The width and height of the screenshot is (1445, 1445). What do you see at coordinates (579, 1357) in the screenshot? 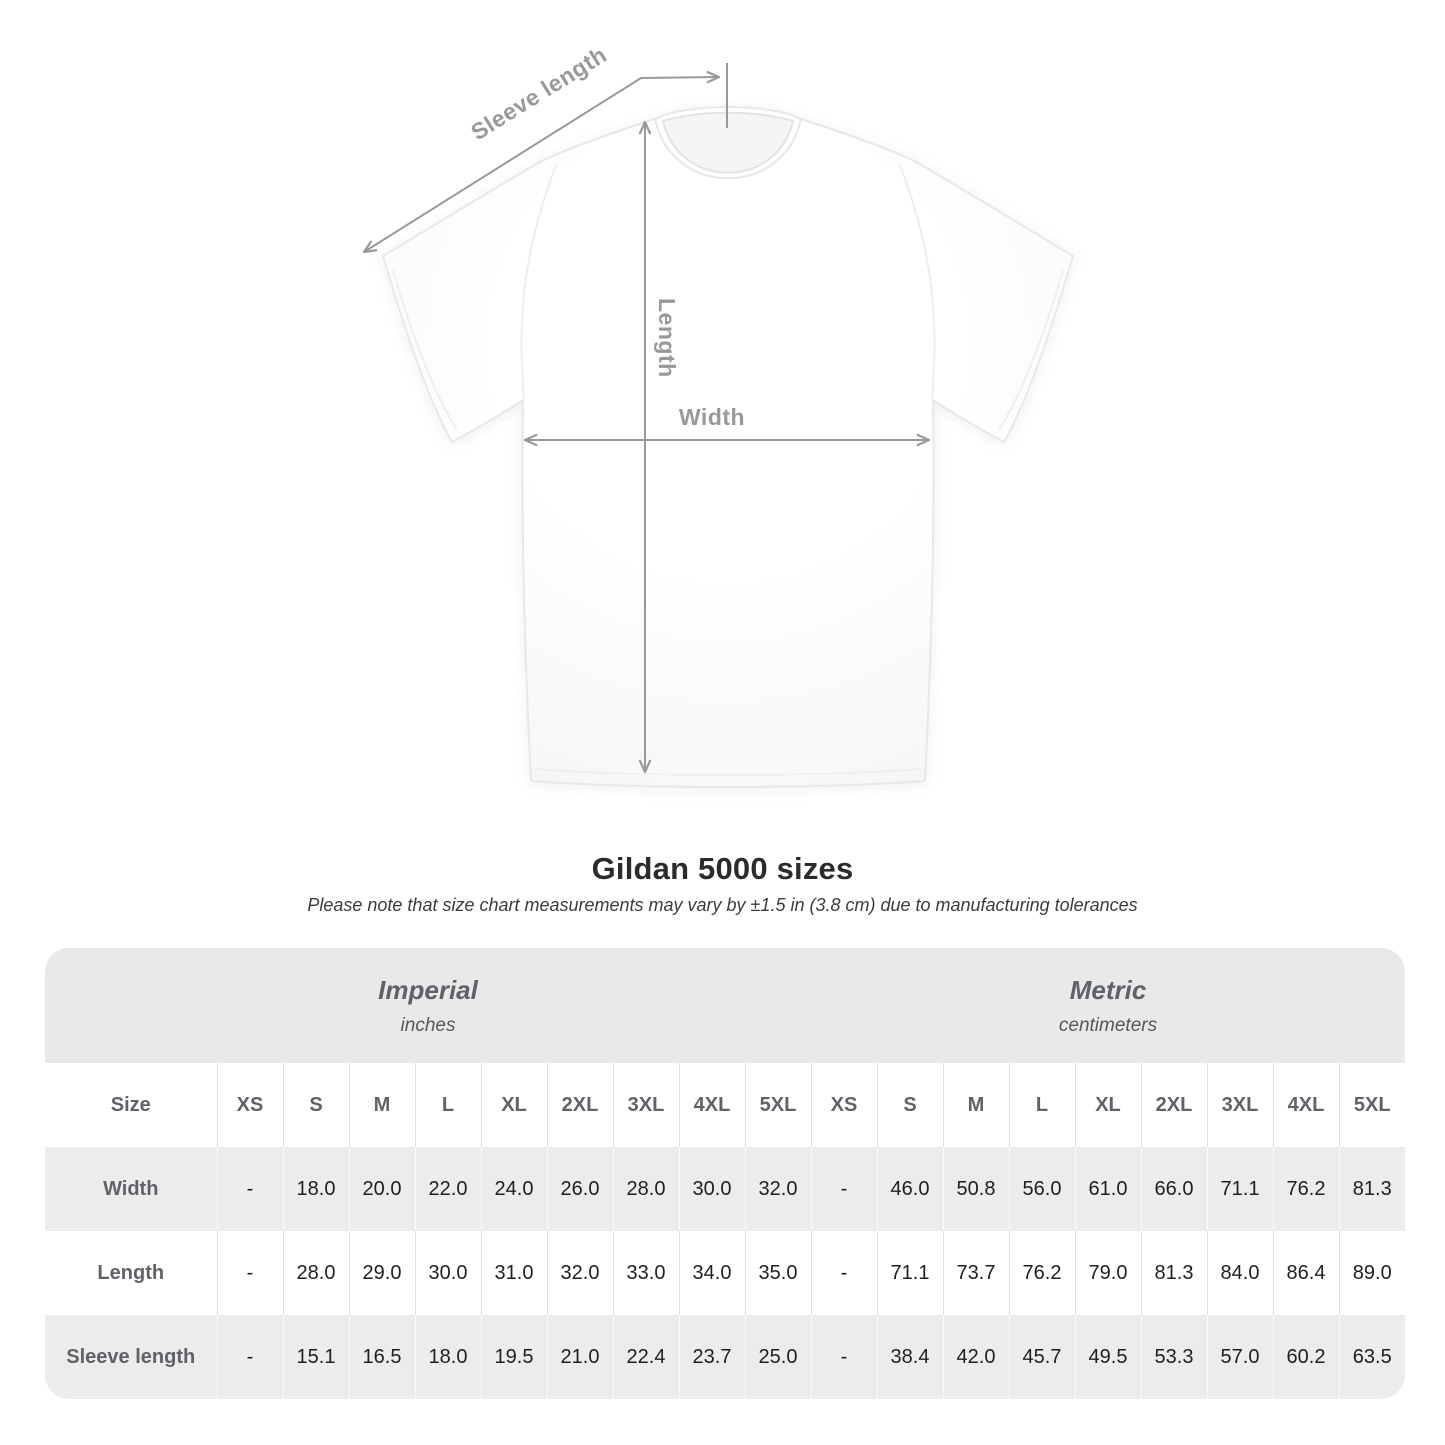
I see `table-cell: 21.0` at bounding box center [579, 1357].